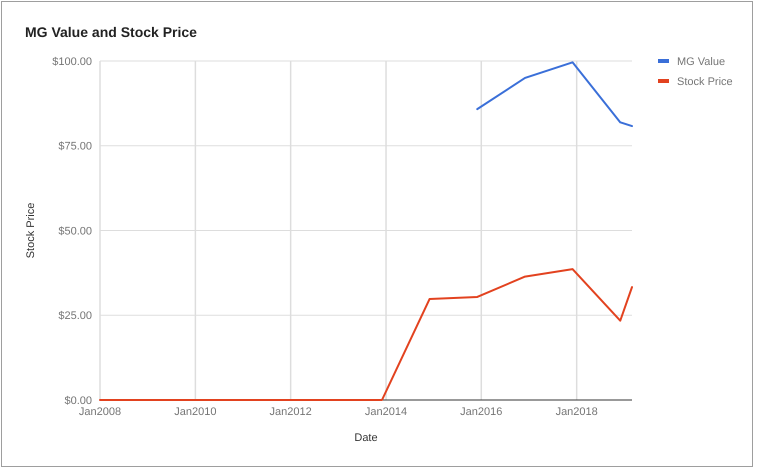  I want to click on legend-label: MG Value, so click(701, 62).